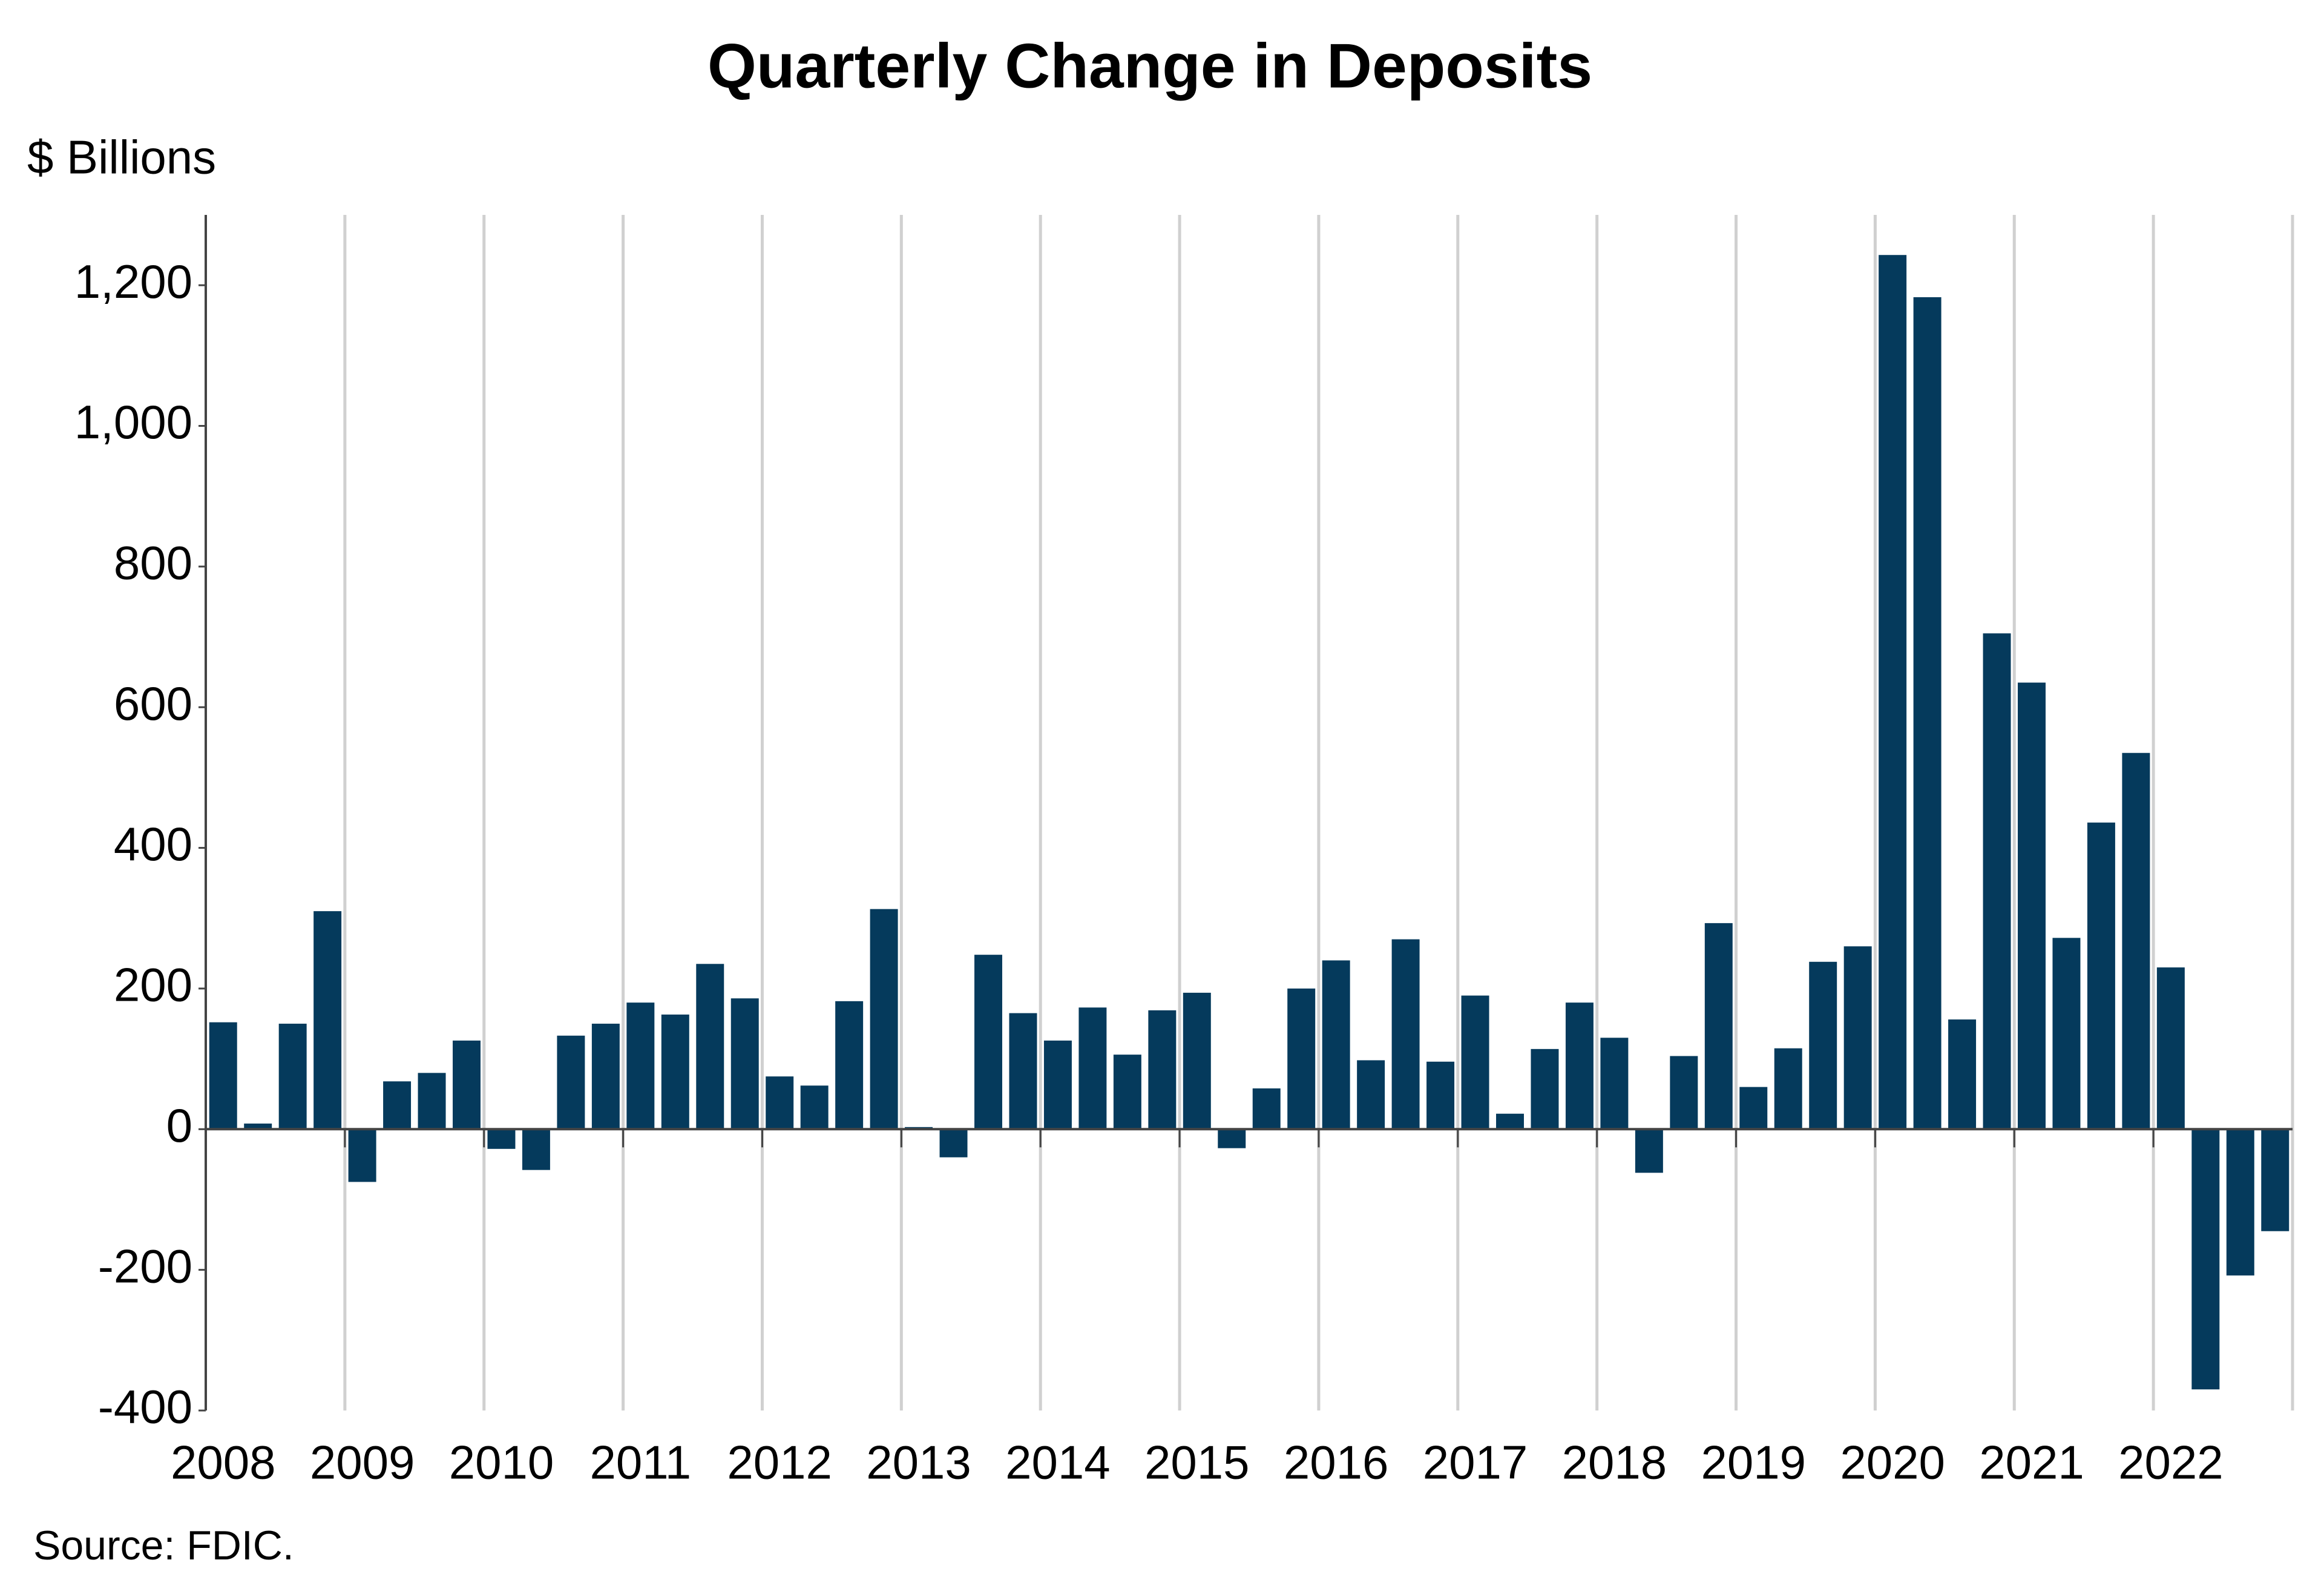  What do you see at coordinates (133, 281) in the screenshot?
I see `y-tick-label: 1,200` at bounding box center [133, 281].